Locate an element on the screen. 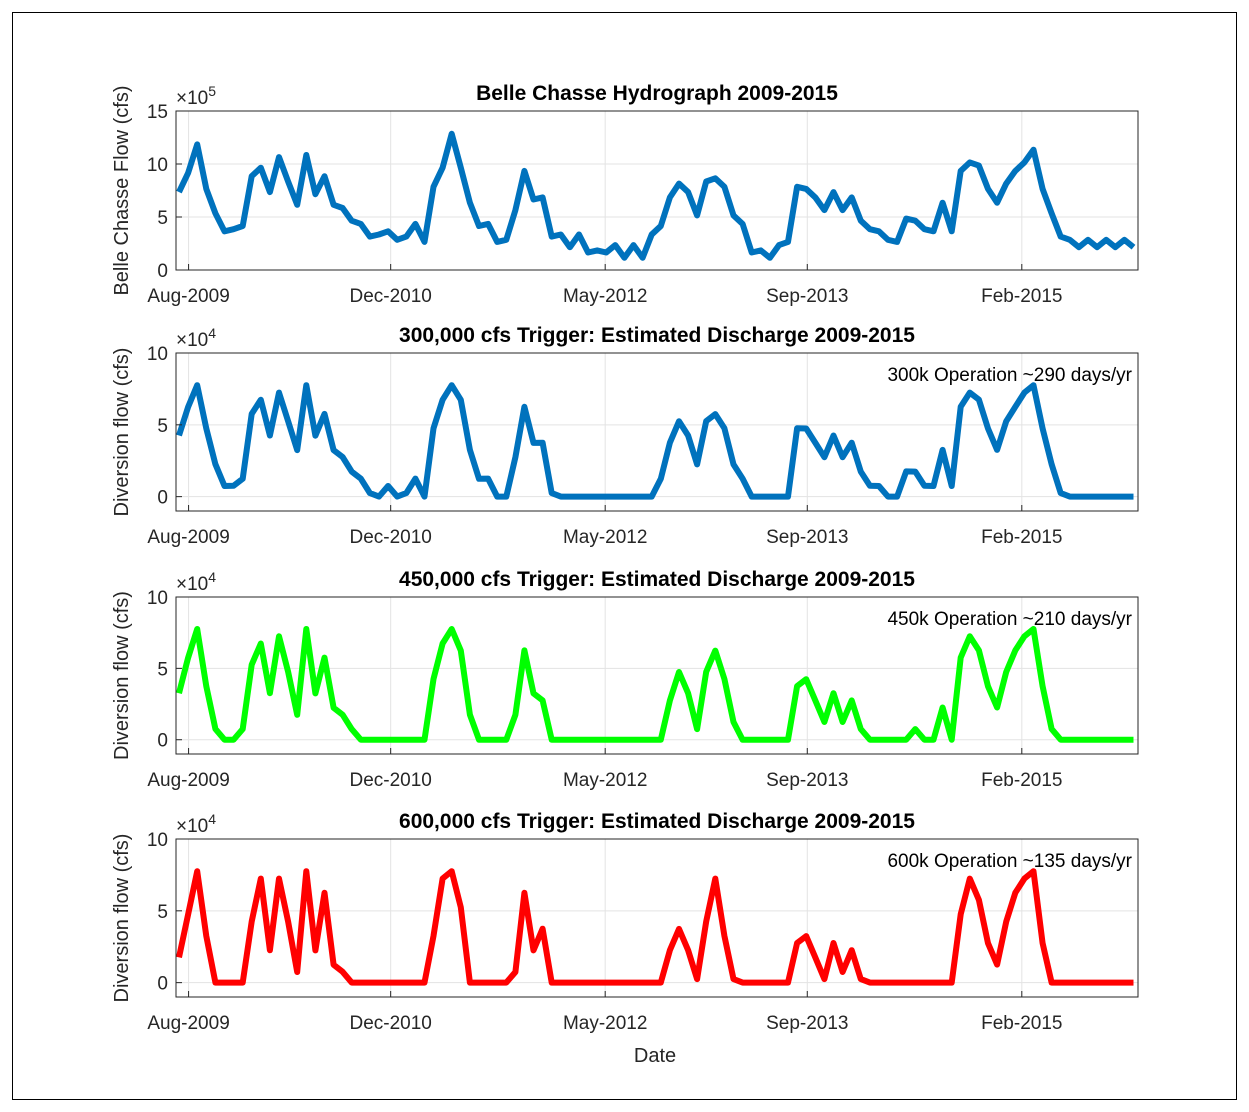 The image size is (1249, 1112). operation-annotation: 450k Operation ~210 days/yr is located at coordinates (1009, 619).